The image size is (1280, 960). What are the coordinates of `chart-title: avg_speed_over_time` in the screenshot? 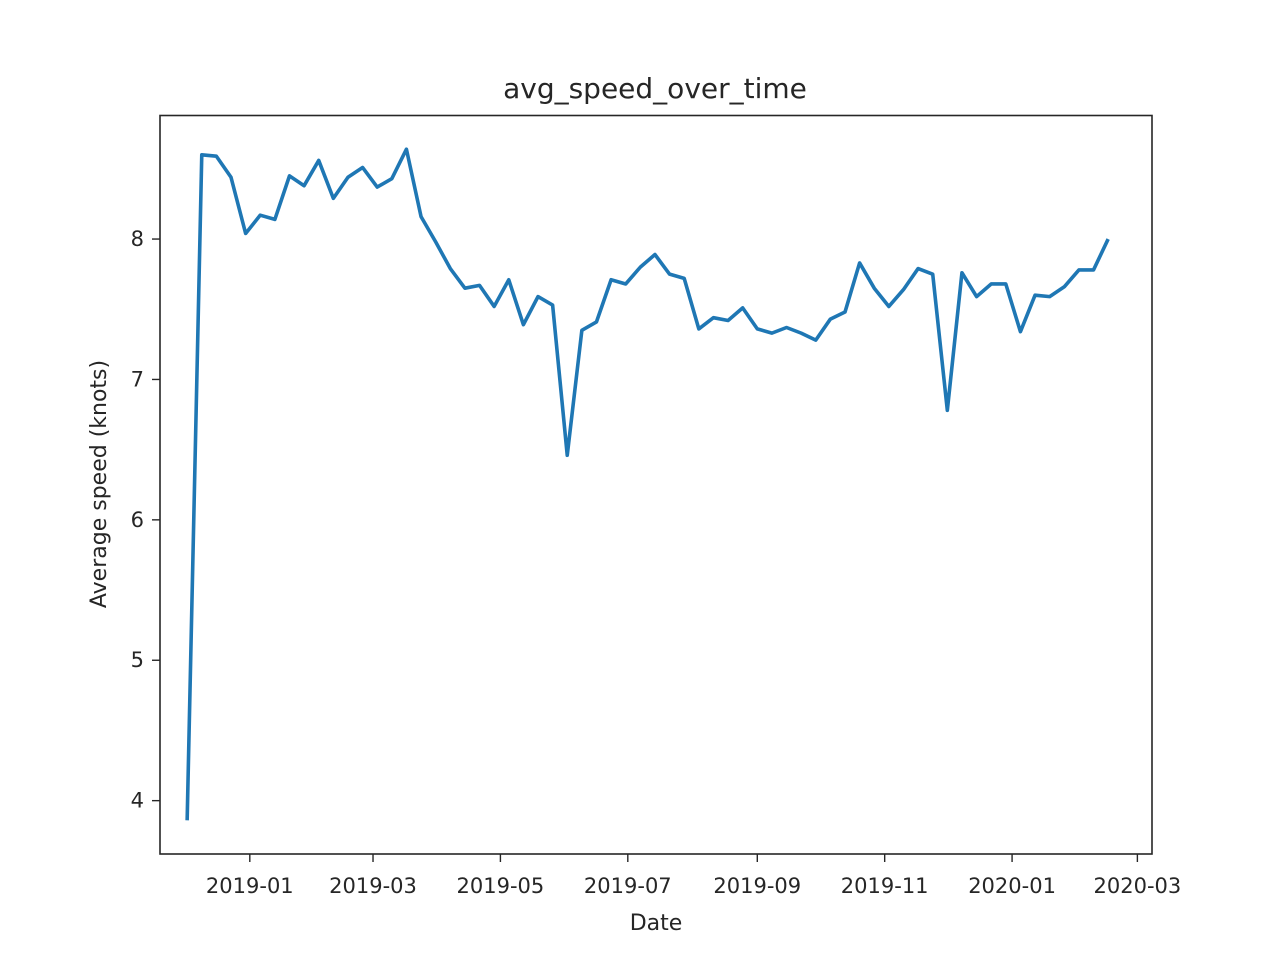 It's located at (655, 88).